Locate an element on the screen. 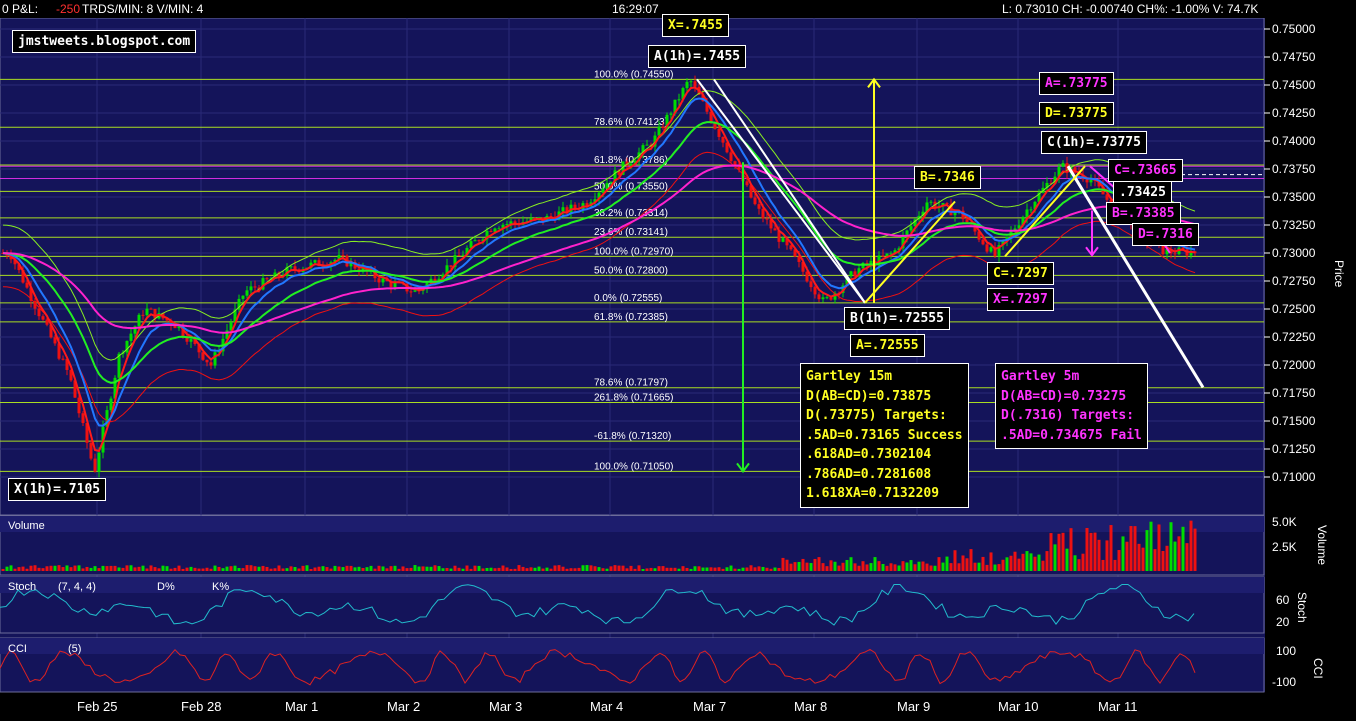 The image size is (1356, 721). label-current-price: .73425 is located at coordinates (1142, 192).